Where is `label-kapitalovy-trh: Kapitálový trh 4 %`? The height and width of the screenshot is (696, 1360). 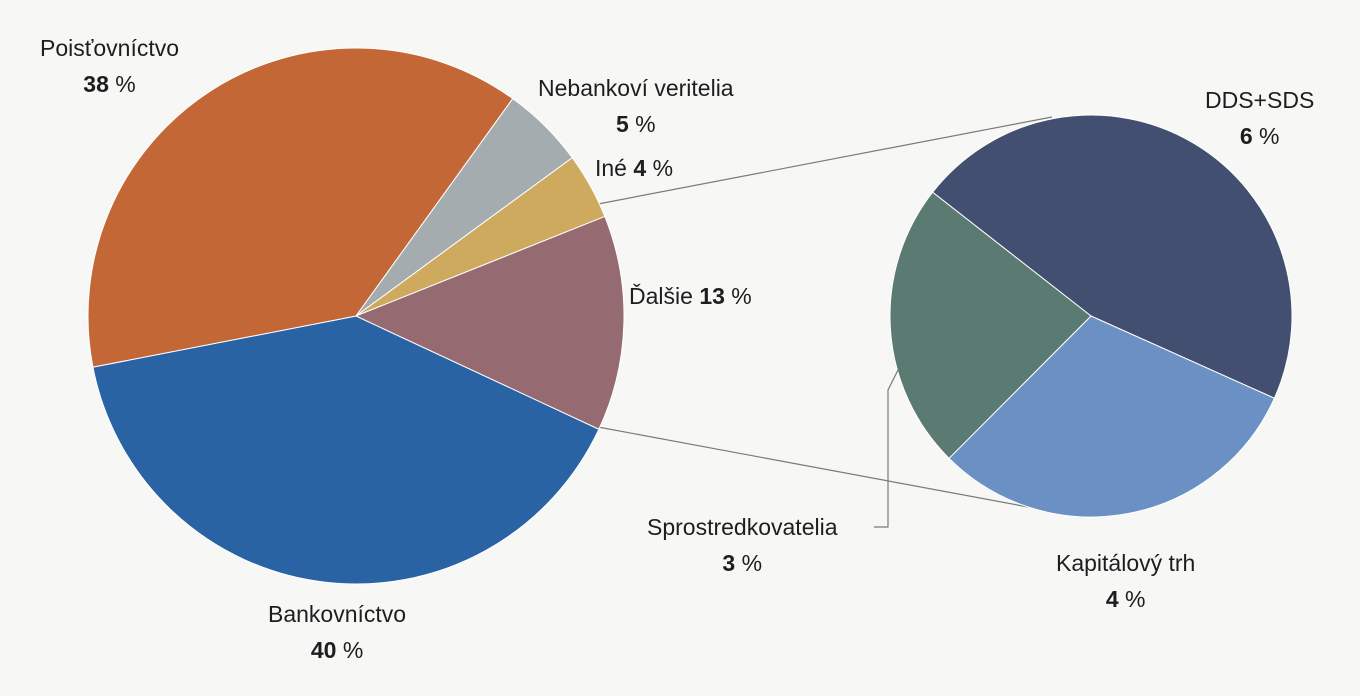 label-kapitalovy-trh: Kapitálový trh 4 % is located at coordinates (1125, 581).